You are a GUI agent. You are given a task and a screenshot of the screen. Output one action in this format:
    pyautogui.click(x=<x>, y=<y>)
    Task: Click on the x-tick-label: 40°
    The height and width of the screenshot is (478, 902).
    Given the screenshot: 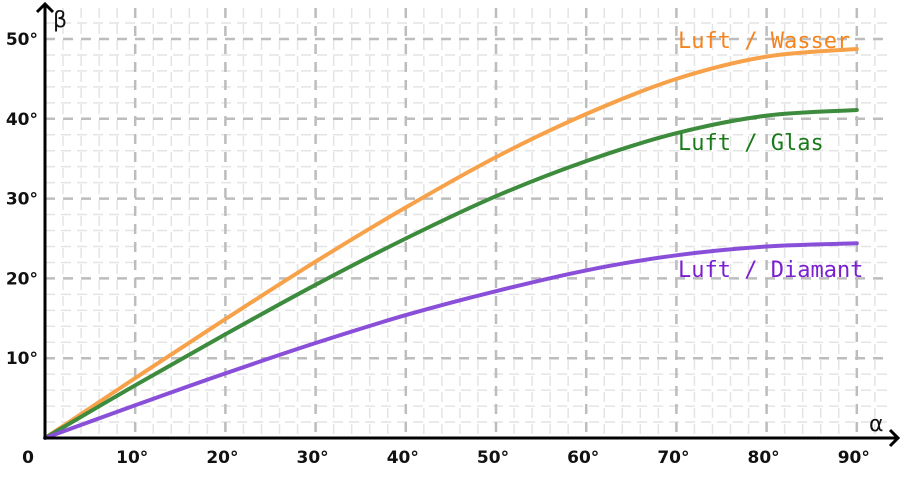 What is the action you would take?
    pyautogui.click(x=403, y=458)
    